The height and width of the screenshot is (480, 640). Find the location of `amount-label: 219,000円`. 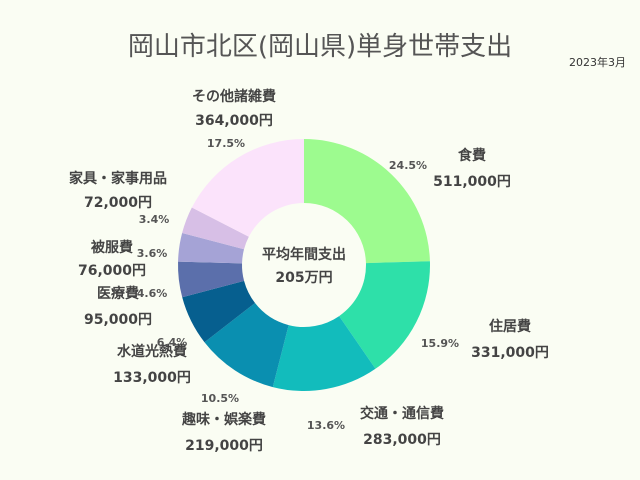

amount-label: 219,000円 is located at coordinates (224, 446).